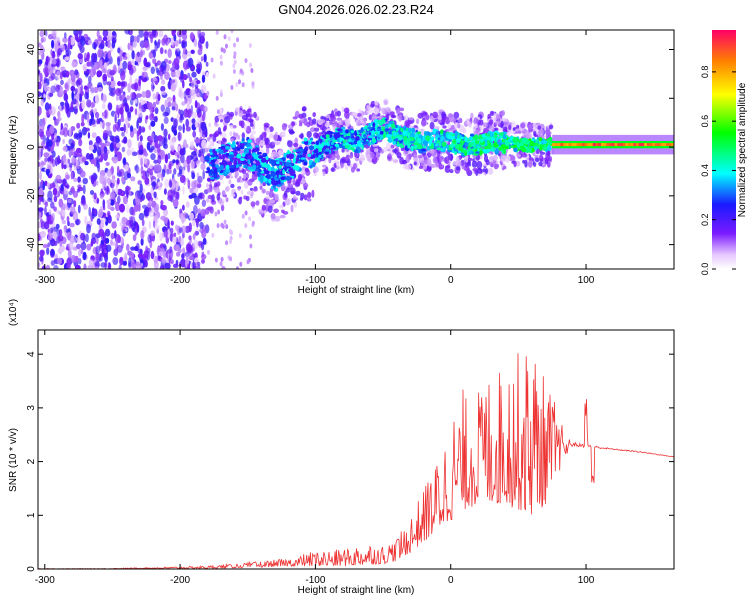 The width and height of the screenshot is (750, 600). Describe the element at coordinates (718, 171) in the screenshot. I see `colorbar-axis: 0.00.20.40.60.8` at that location.